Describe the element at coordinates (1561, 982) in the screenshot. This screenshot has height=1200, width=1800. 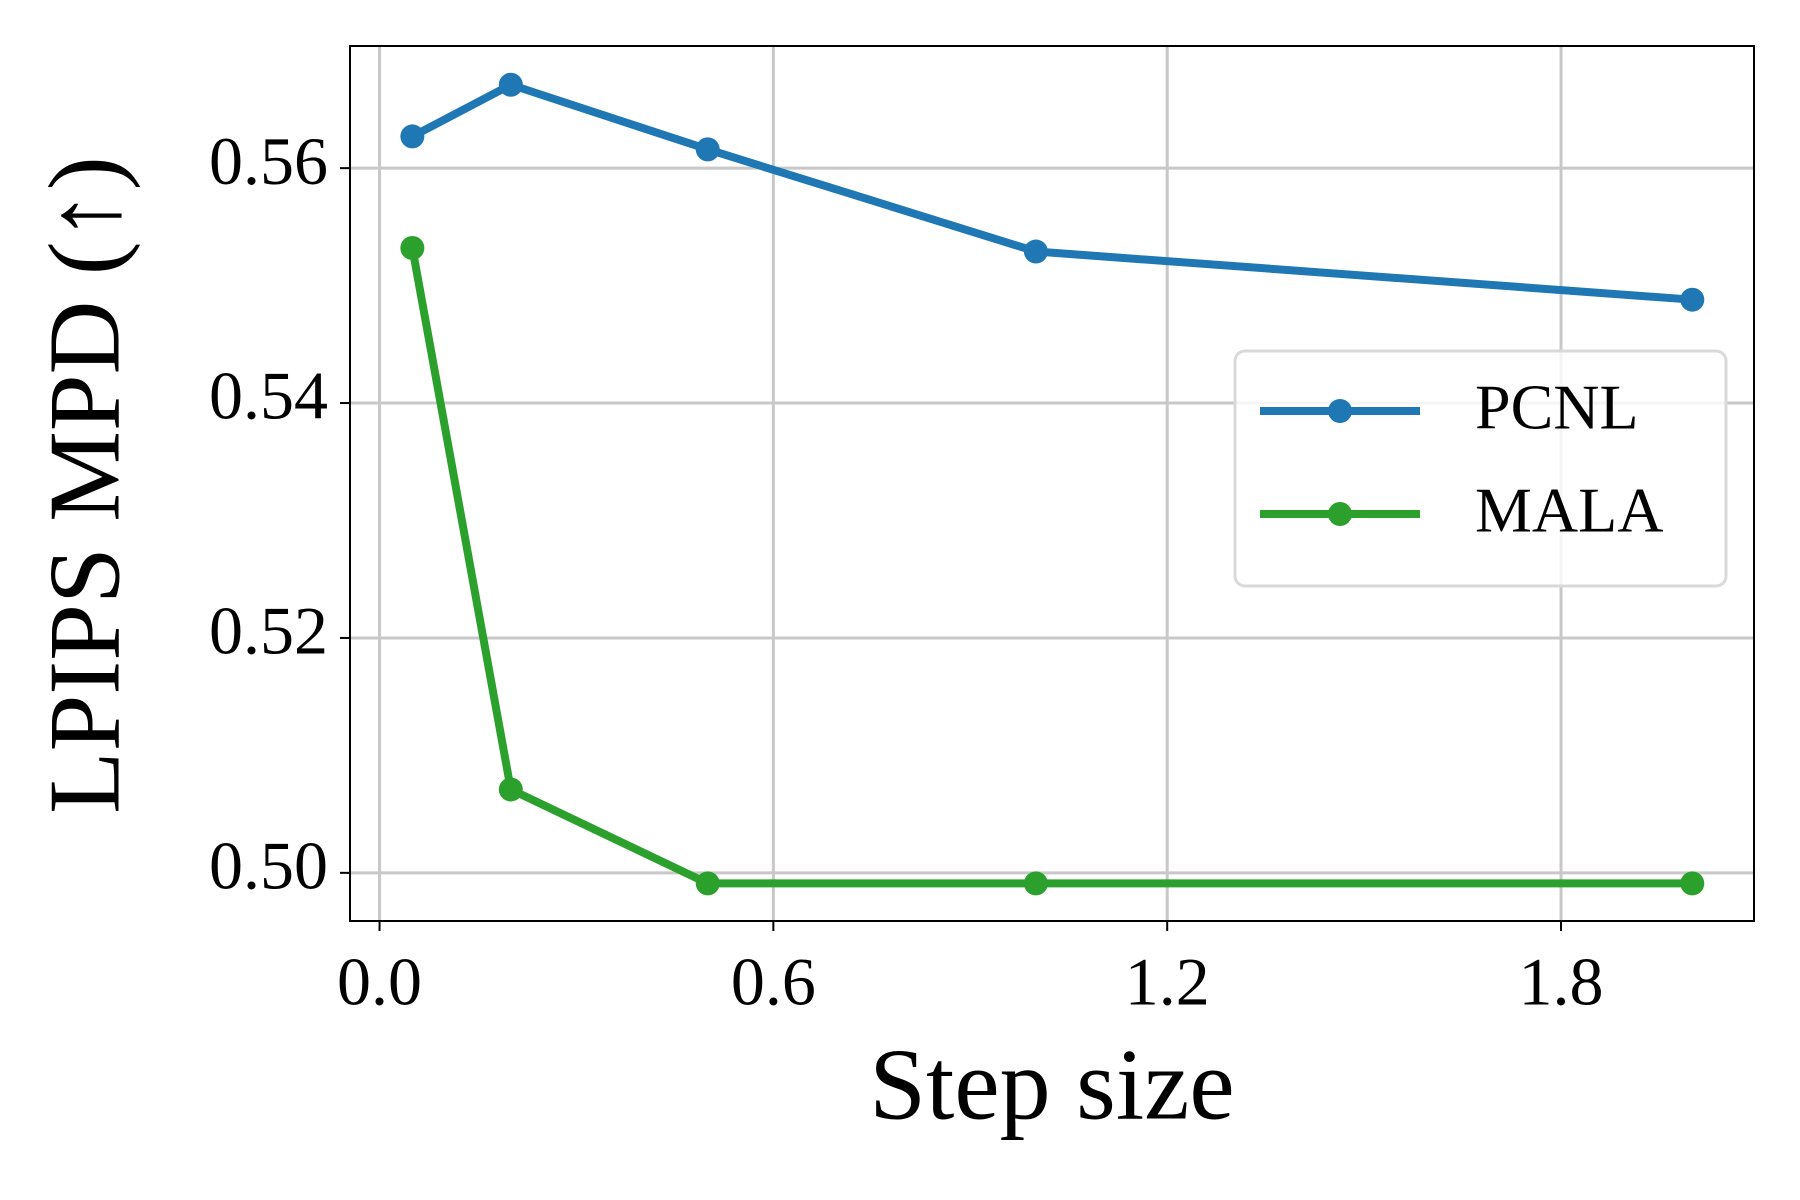
I see `x-tick-label: 1.8` at that location.